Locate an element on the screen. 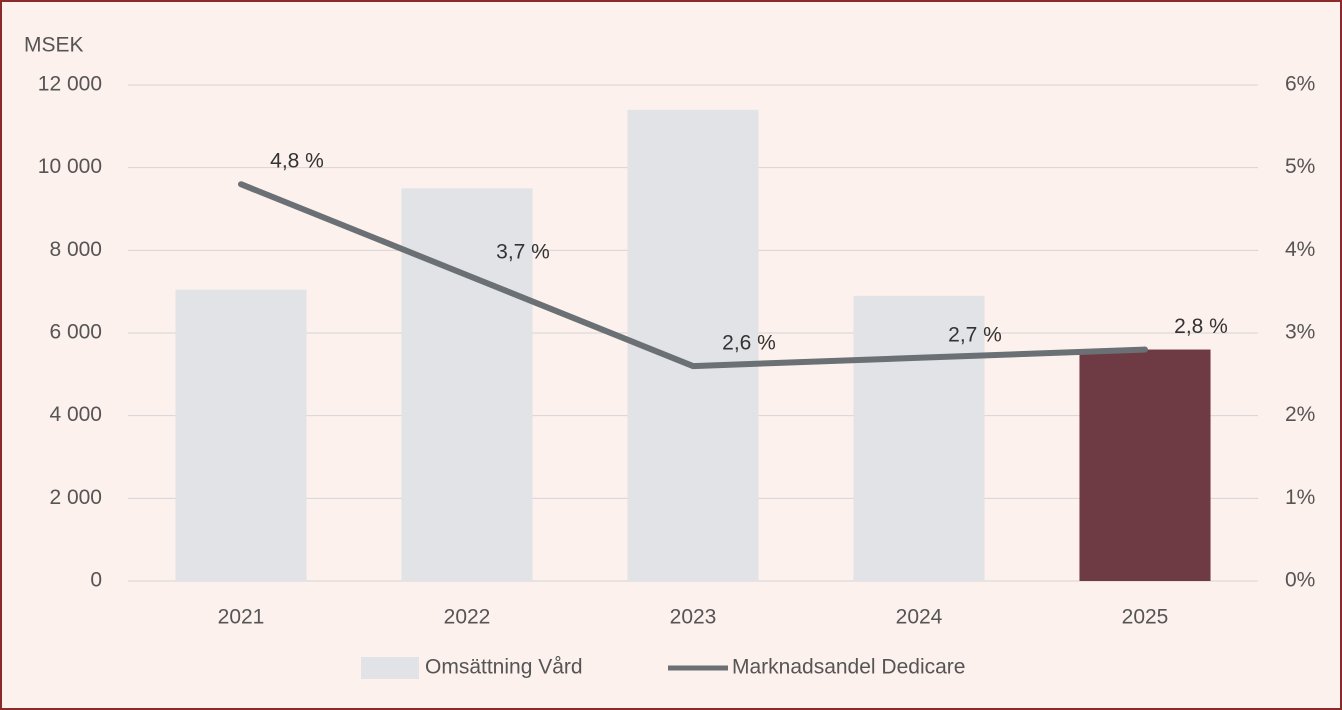 Image resolution: width=1342 pixels, height=710 pixels. y-tick-label: 8 000 is located at coordinates (75, 249).